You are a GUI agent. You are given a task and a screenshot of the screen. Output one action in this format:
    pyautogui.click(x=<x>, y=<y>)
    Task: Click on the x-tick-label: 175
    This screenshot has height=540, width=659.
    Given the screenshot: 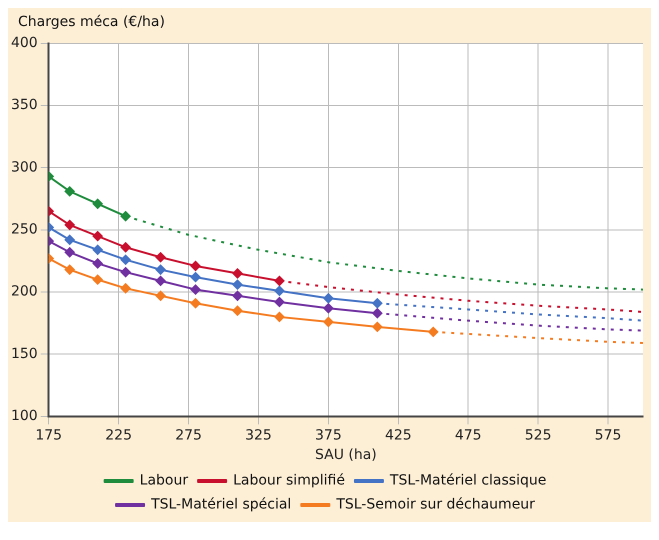 What is the action you would take?
    pyautogui.click(x=48, y=435)
    